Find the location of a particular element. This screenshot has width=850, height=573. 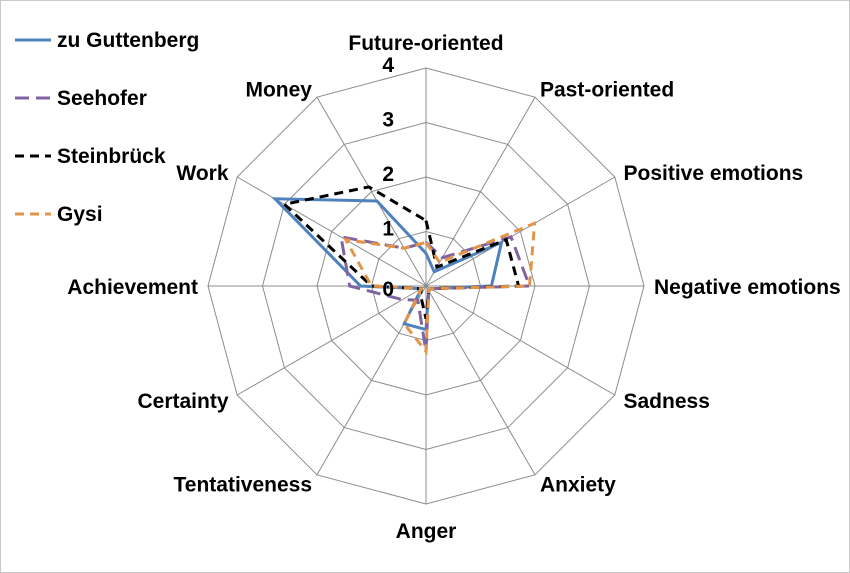

category-label: Past-oriented is located at coordinates (607, 90).